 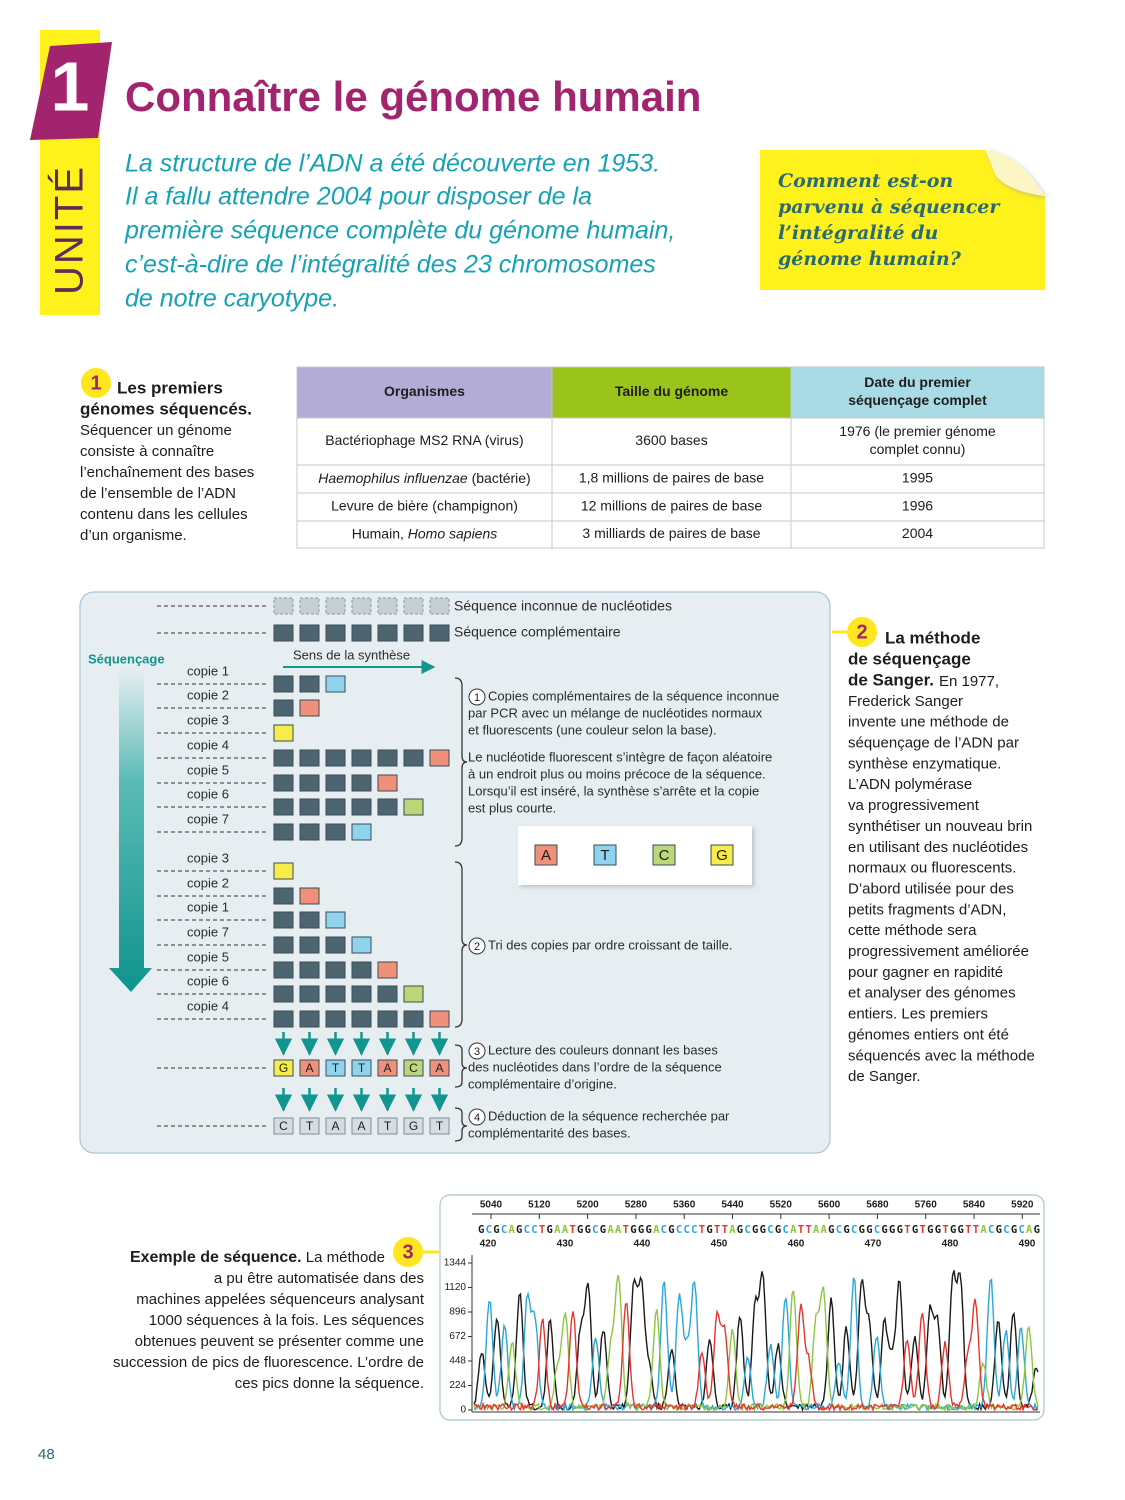 What do you see at coordinates (917, 478) in the screenshot?
I see `table-cell: 1995` at bounding box center [917, 478].